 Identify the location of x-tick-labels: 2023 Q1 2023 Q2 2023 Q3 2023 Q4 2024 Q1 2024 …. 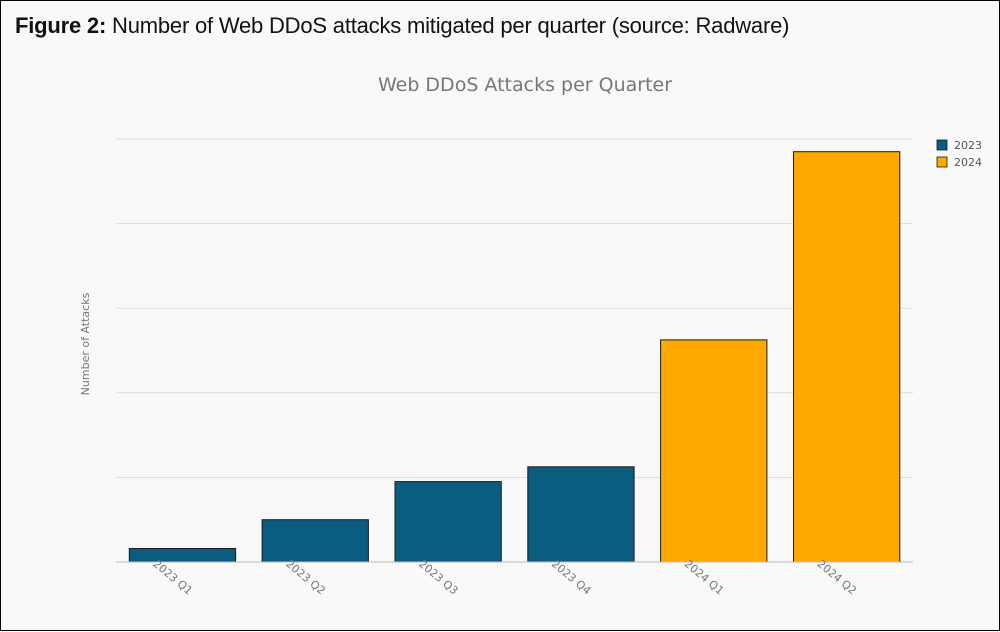
(504, 577).